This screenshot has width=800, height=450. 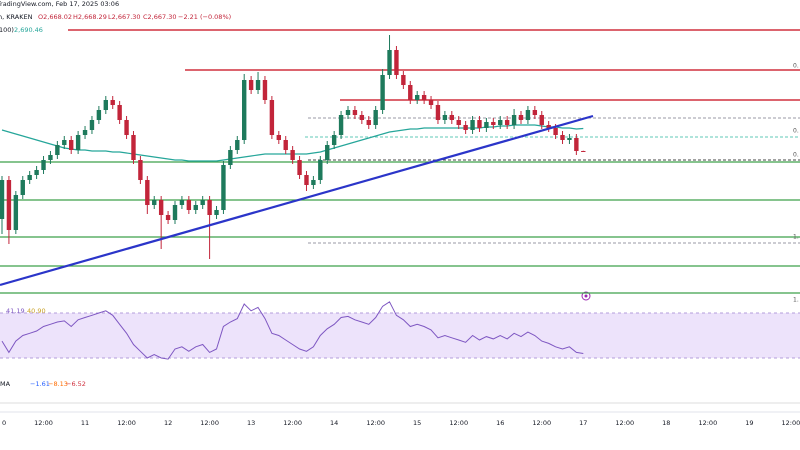 What do you see at coordinates (5, 384) in the screenshot?
I see `macd-label: MA` at bounding box center [5, 384].